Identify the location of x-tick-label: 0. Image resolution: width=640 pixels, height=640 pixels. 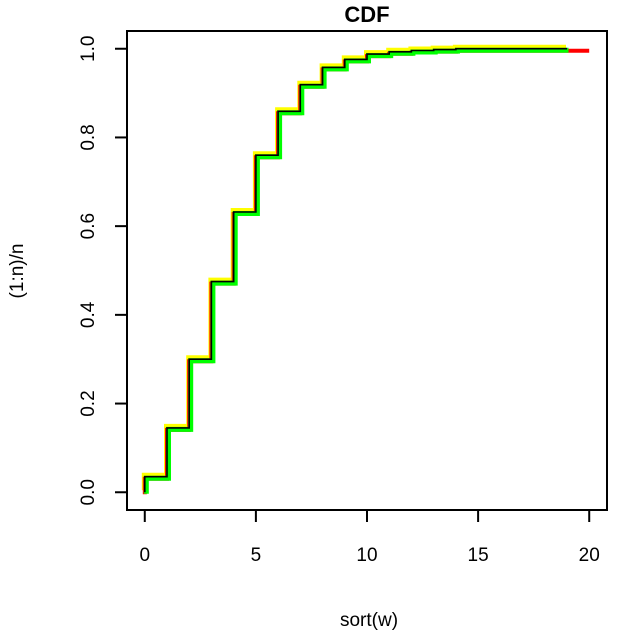
(144, 555).